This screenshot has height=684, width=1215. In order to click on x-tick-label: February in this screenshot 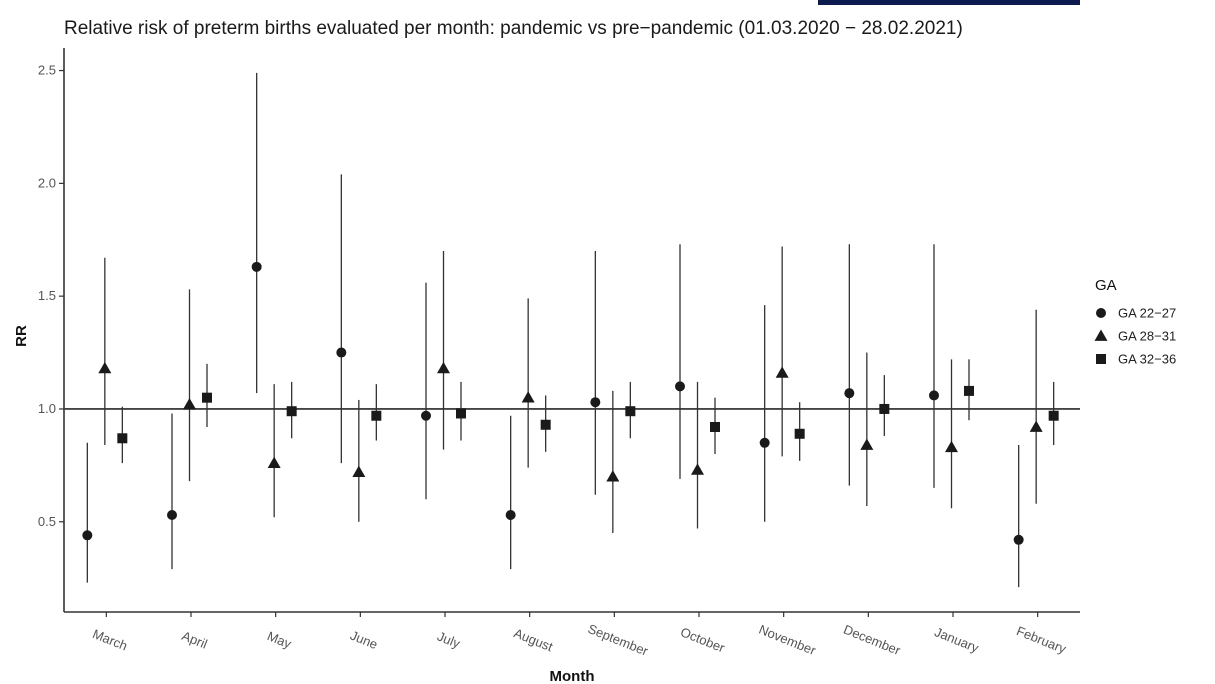, I will do `click(1041, 640)`.